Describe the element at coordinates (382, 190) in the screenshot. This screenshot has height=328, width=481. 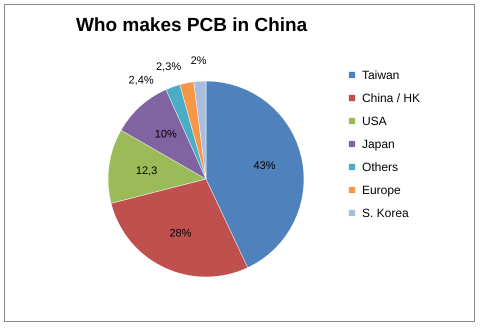
I see `legend-label: Europe` at that location.